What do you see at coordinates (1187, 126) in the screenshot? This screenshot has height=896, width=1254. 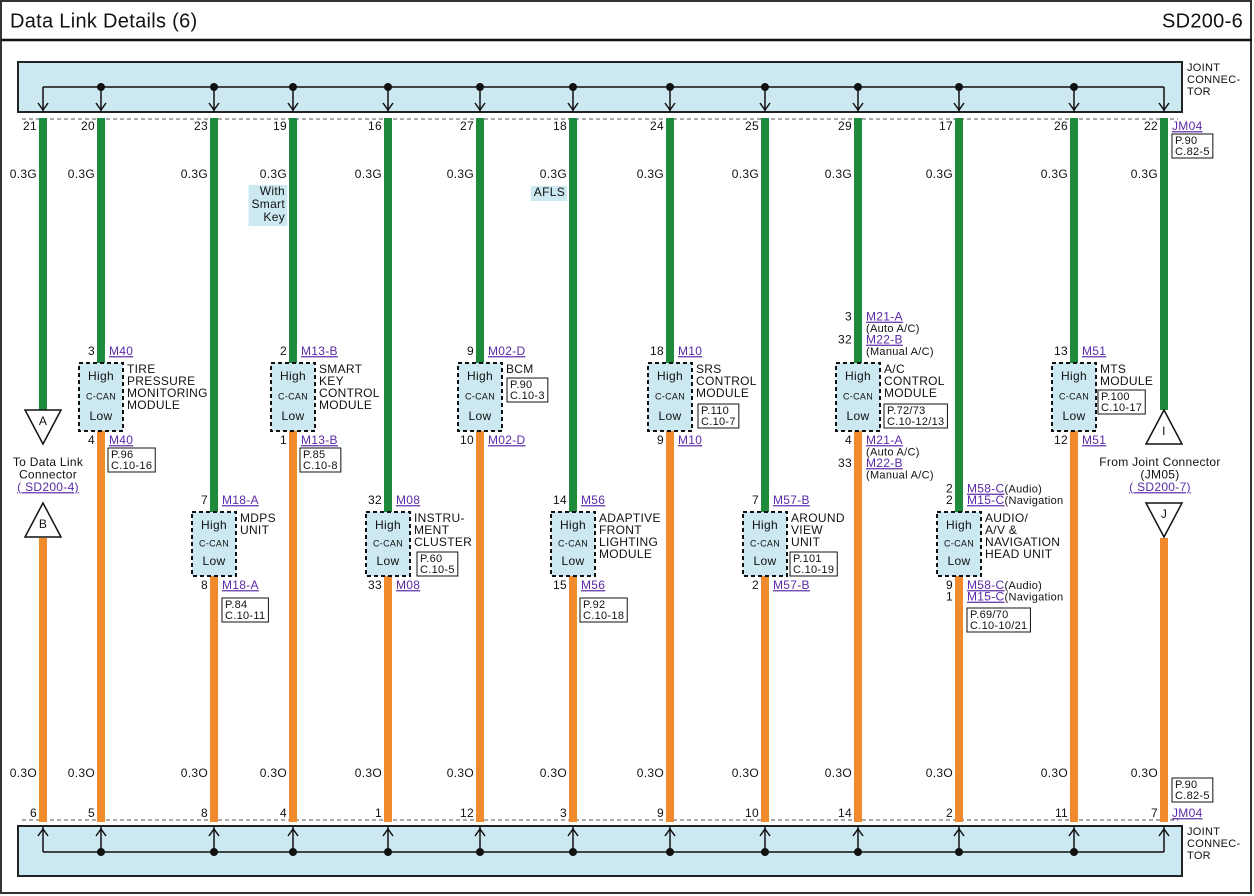 I see `connector-id: JM04` at bounding box center [1187, 126].